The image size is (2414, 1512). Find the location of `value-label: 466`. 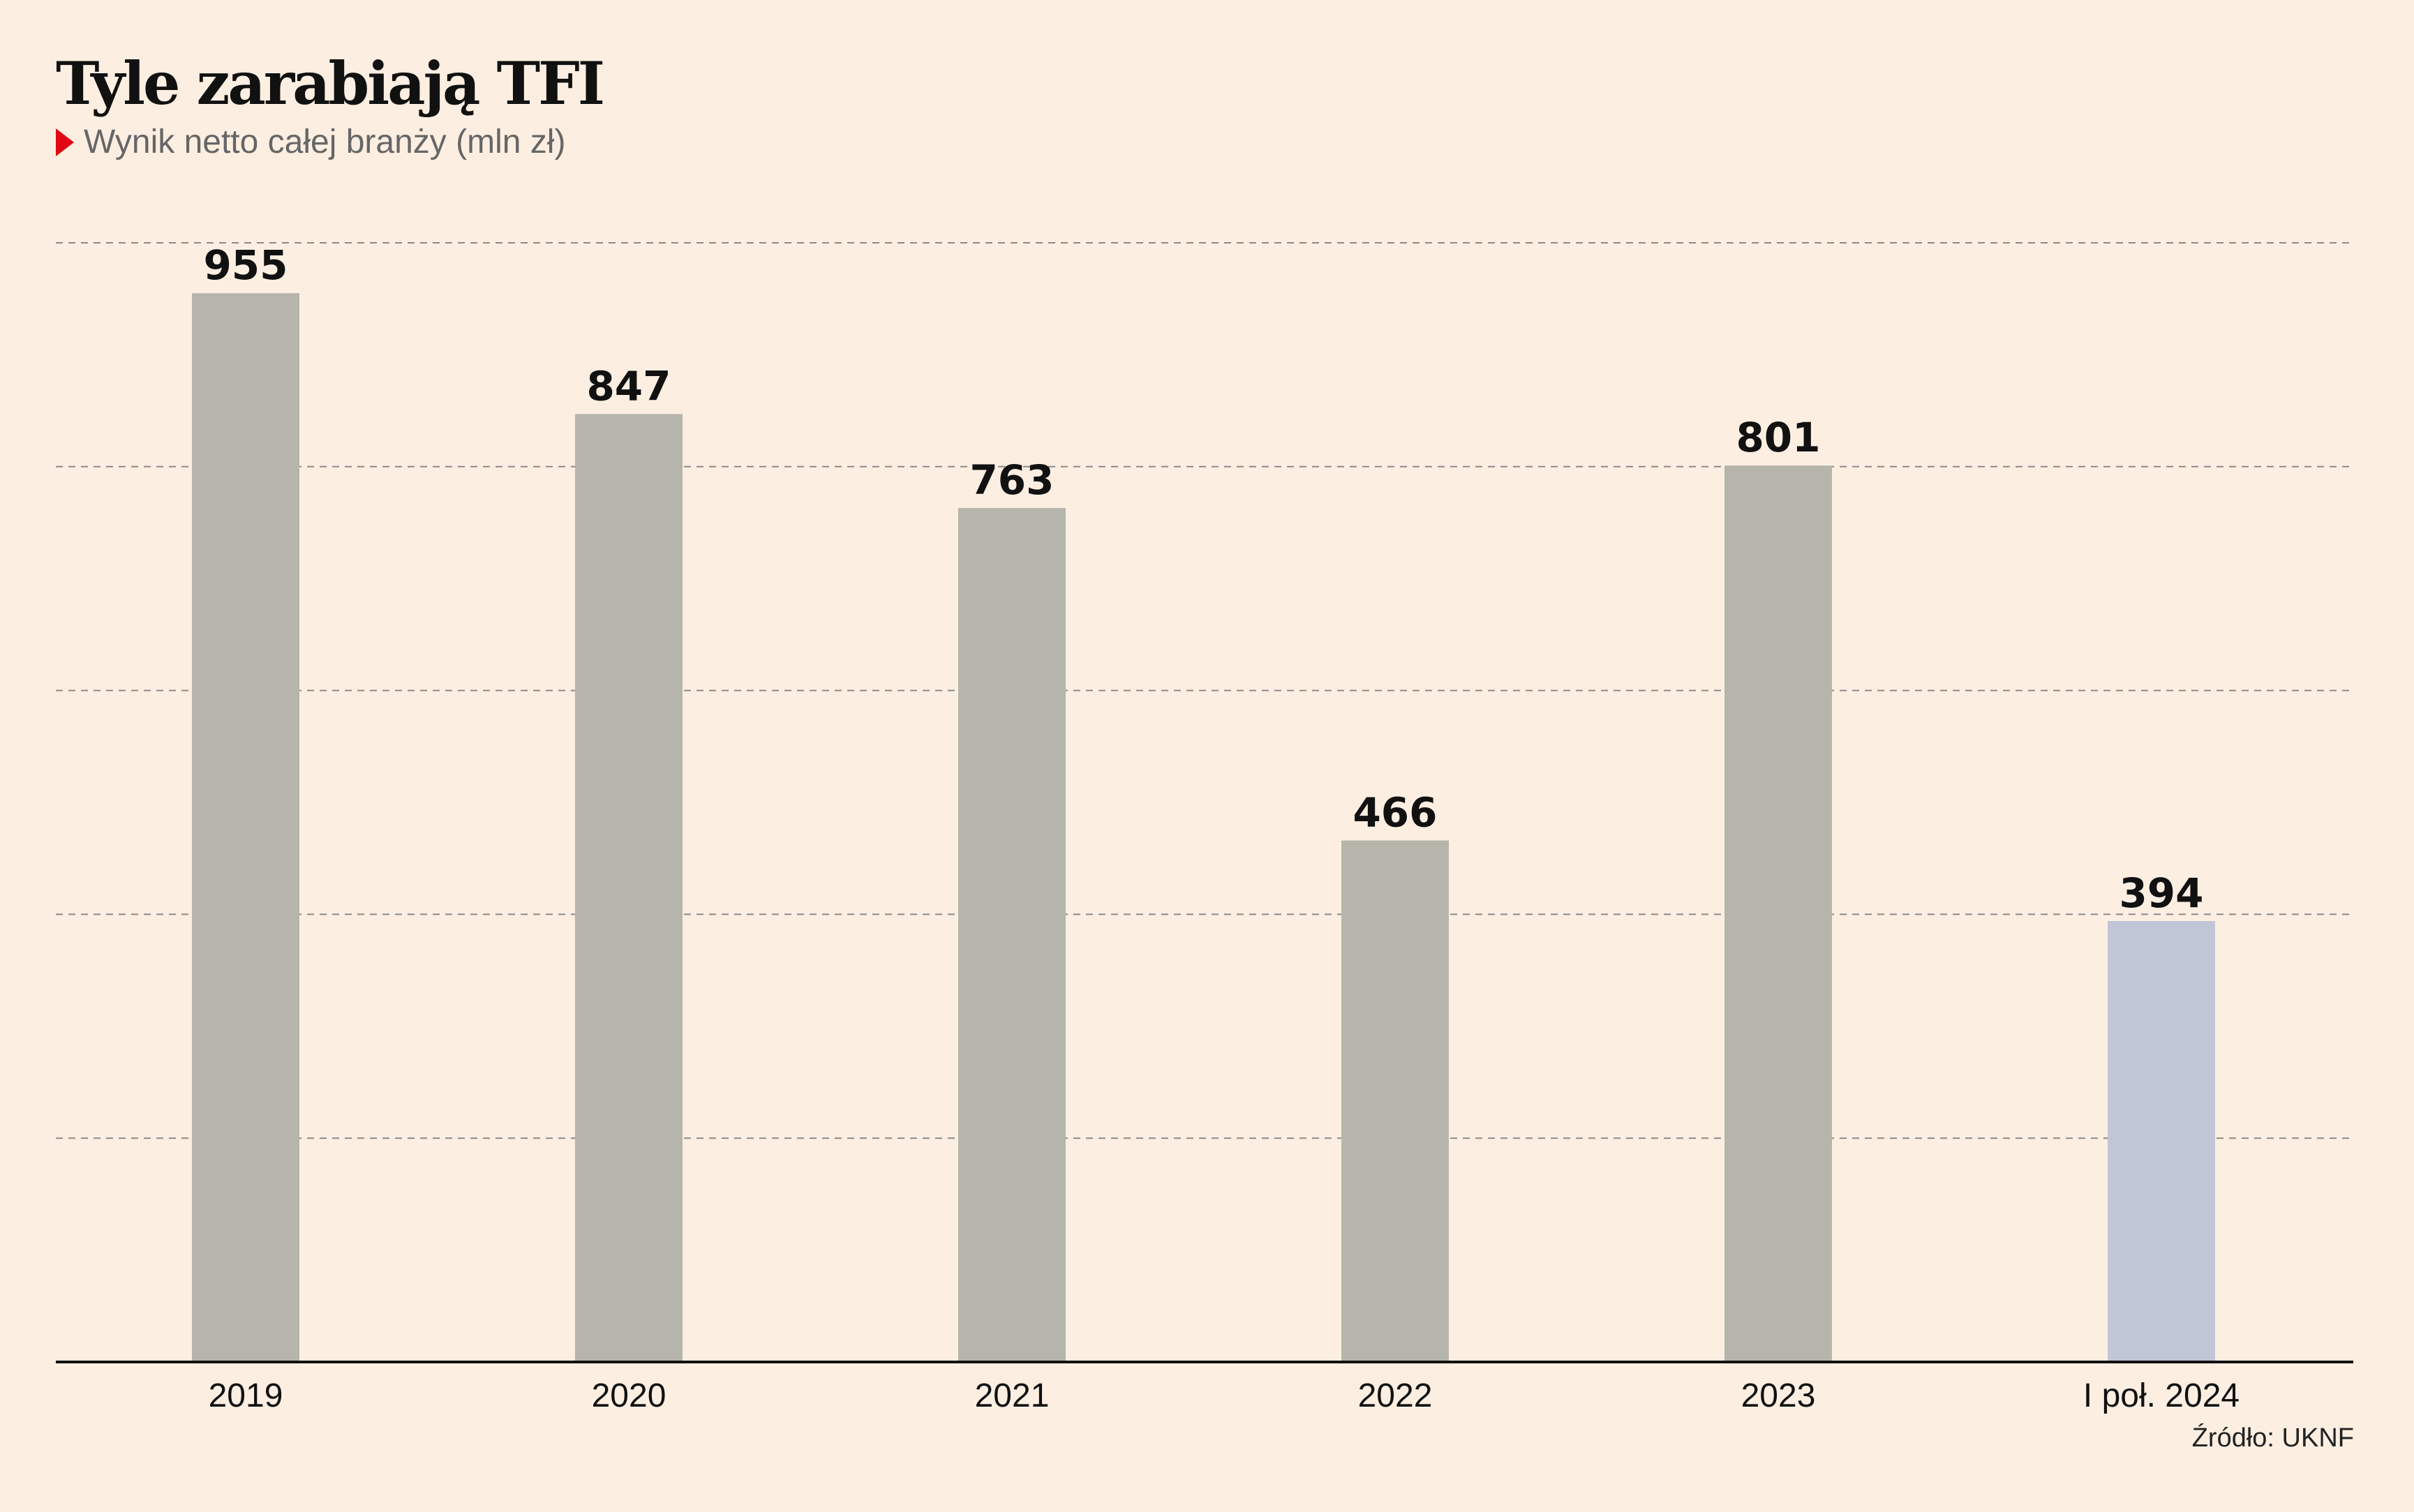

value-label: 466 is located at coordinates (1395, 813).